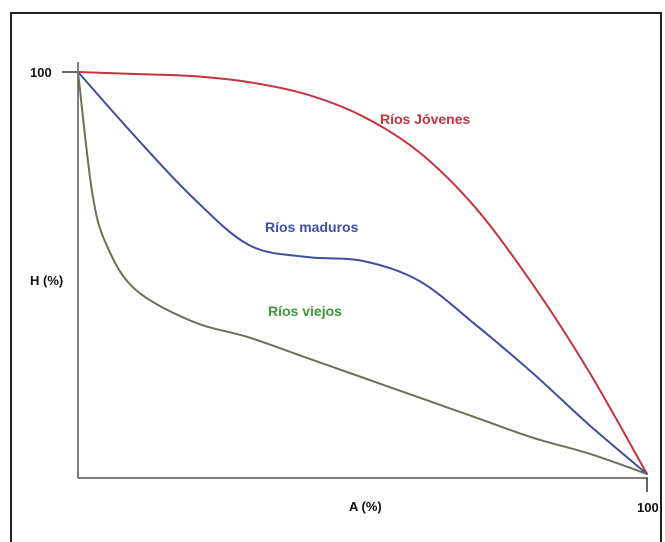 This screenshot has height=542, width=665. What do you see at coordinates (312, 227) in the screenshot?
I see `series-label-maduros: Ríos maduros` at bounding box center [312, 227].